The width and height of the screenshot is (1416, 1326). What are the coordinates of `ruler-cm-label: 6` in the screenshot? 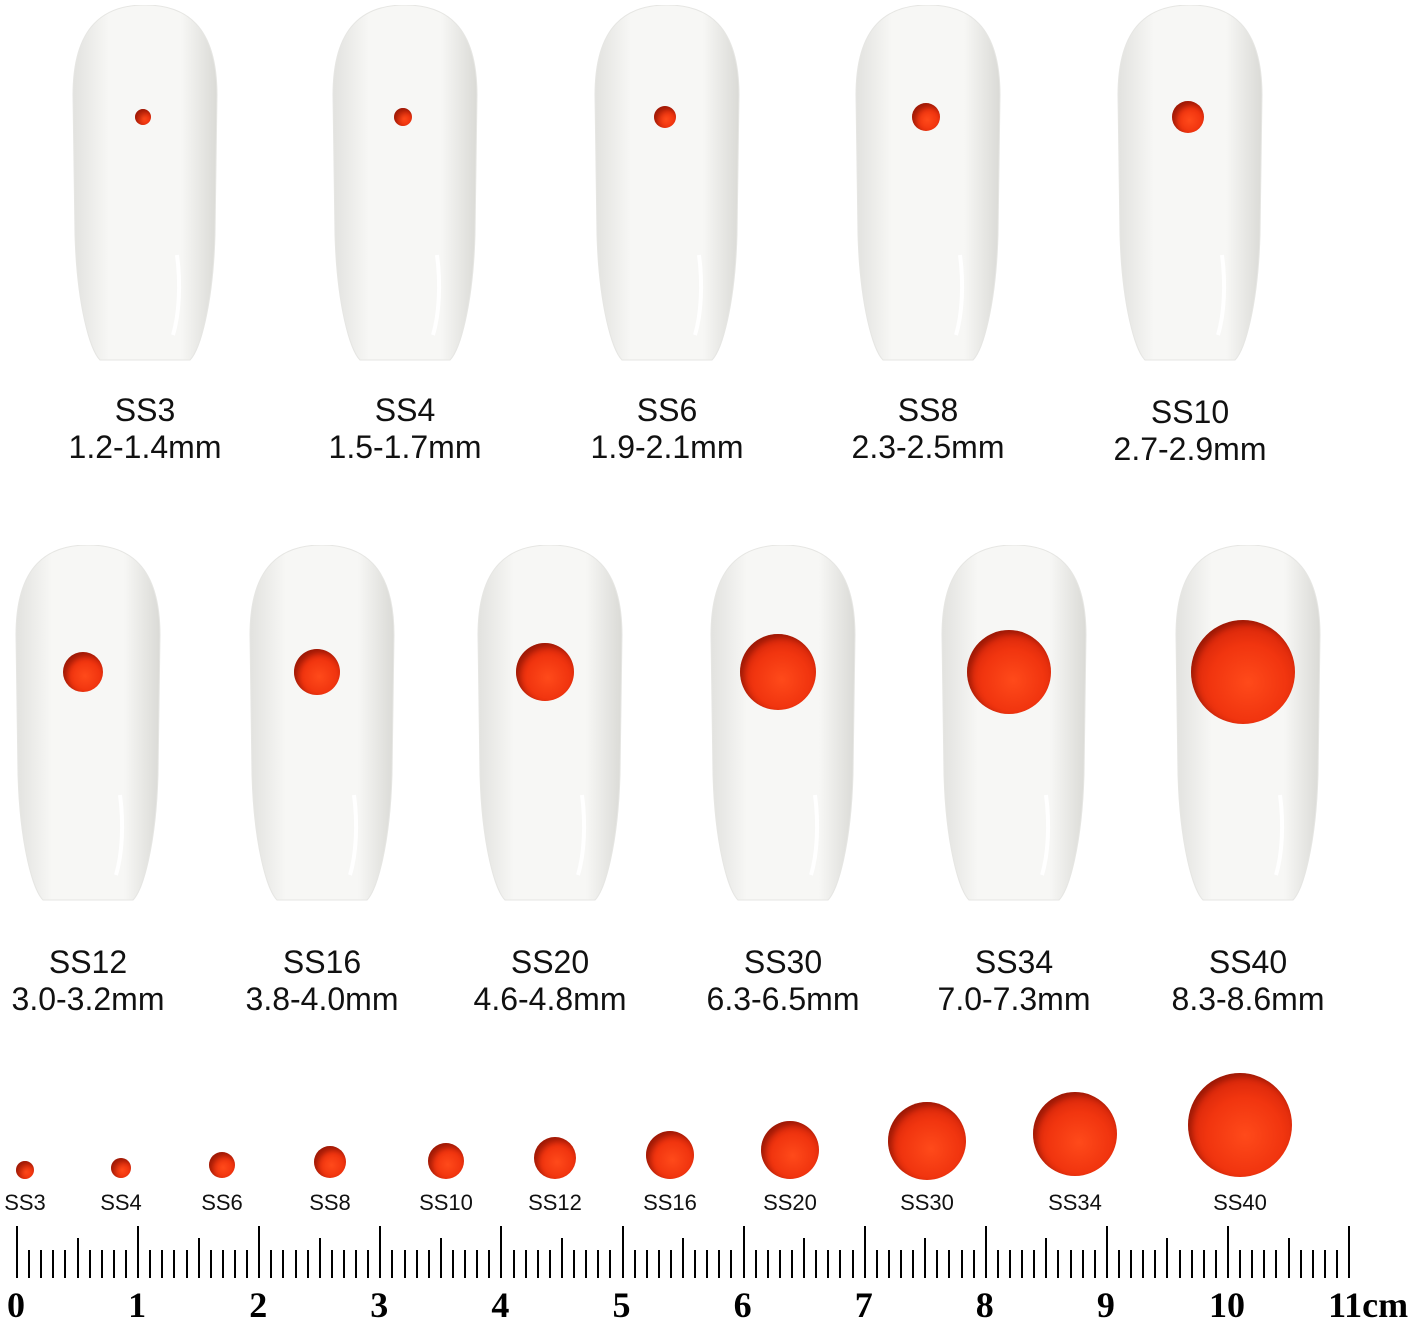 It's located at (742, 1305).